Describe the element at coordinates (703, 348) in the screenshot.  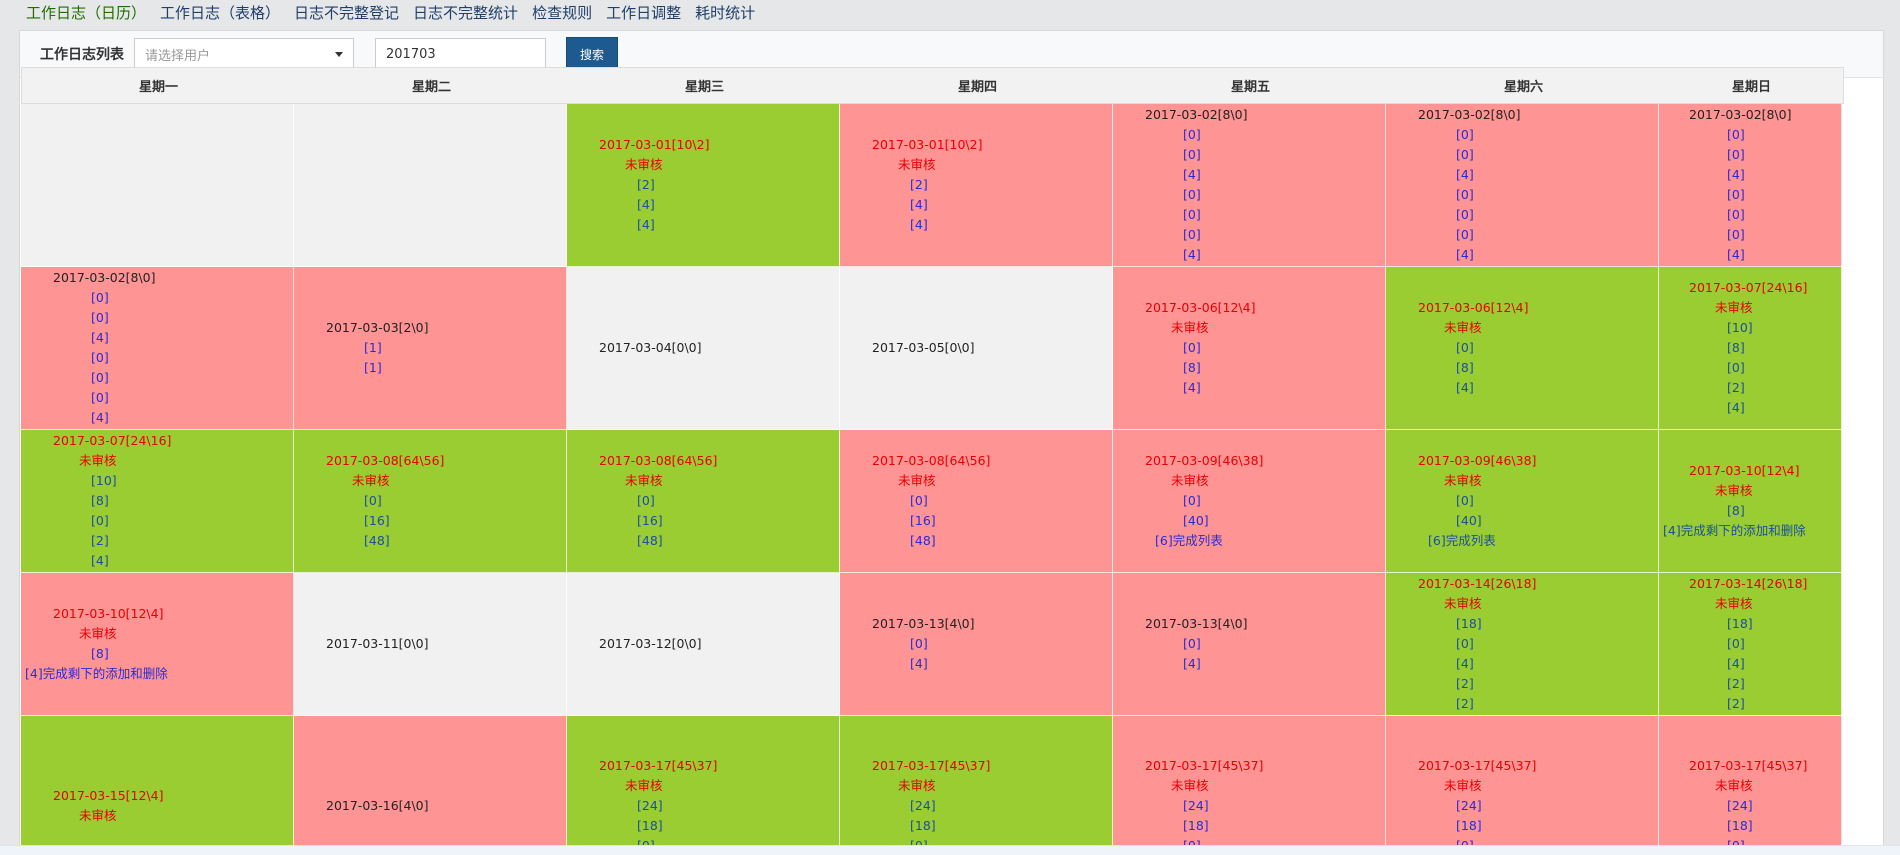
I see `day-cell: 2017-03-04[0\0]` at that location.